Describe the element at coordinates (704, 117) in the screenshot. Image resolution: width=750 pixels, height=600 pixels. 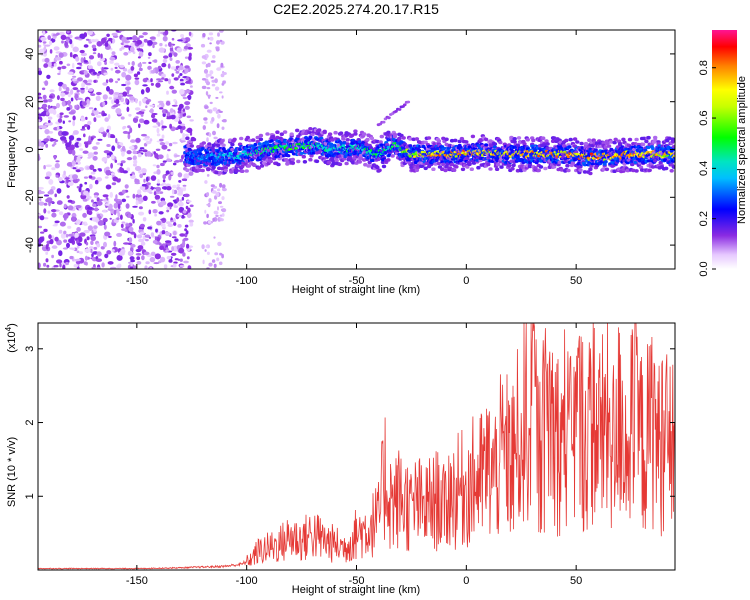
I see `colorbar-tick-label: 0.6` at that location.